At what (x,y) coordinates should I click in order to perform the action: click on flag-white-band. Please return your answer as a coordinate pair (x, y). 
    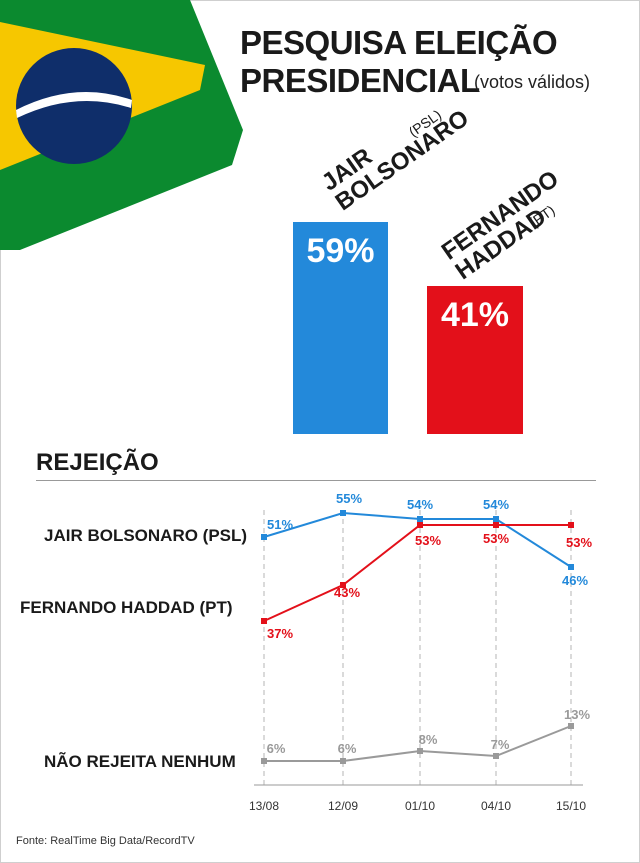
    Looking at the image, I should click on (74, 105).